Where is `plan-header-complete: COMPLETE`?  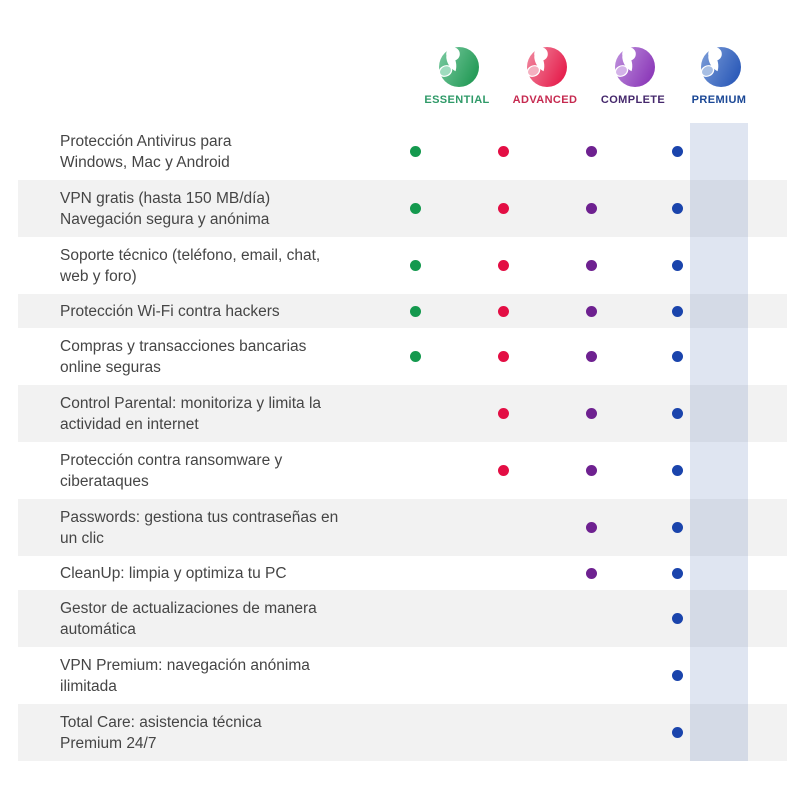 plan-header-complete: COMPLETE is located at coordinates (633, 76).